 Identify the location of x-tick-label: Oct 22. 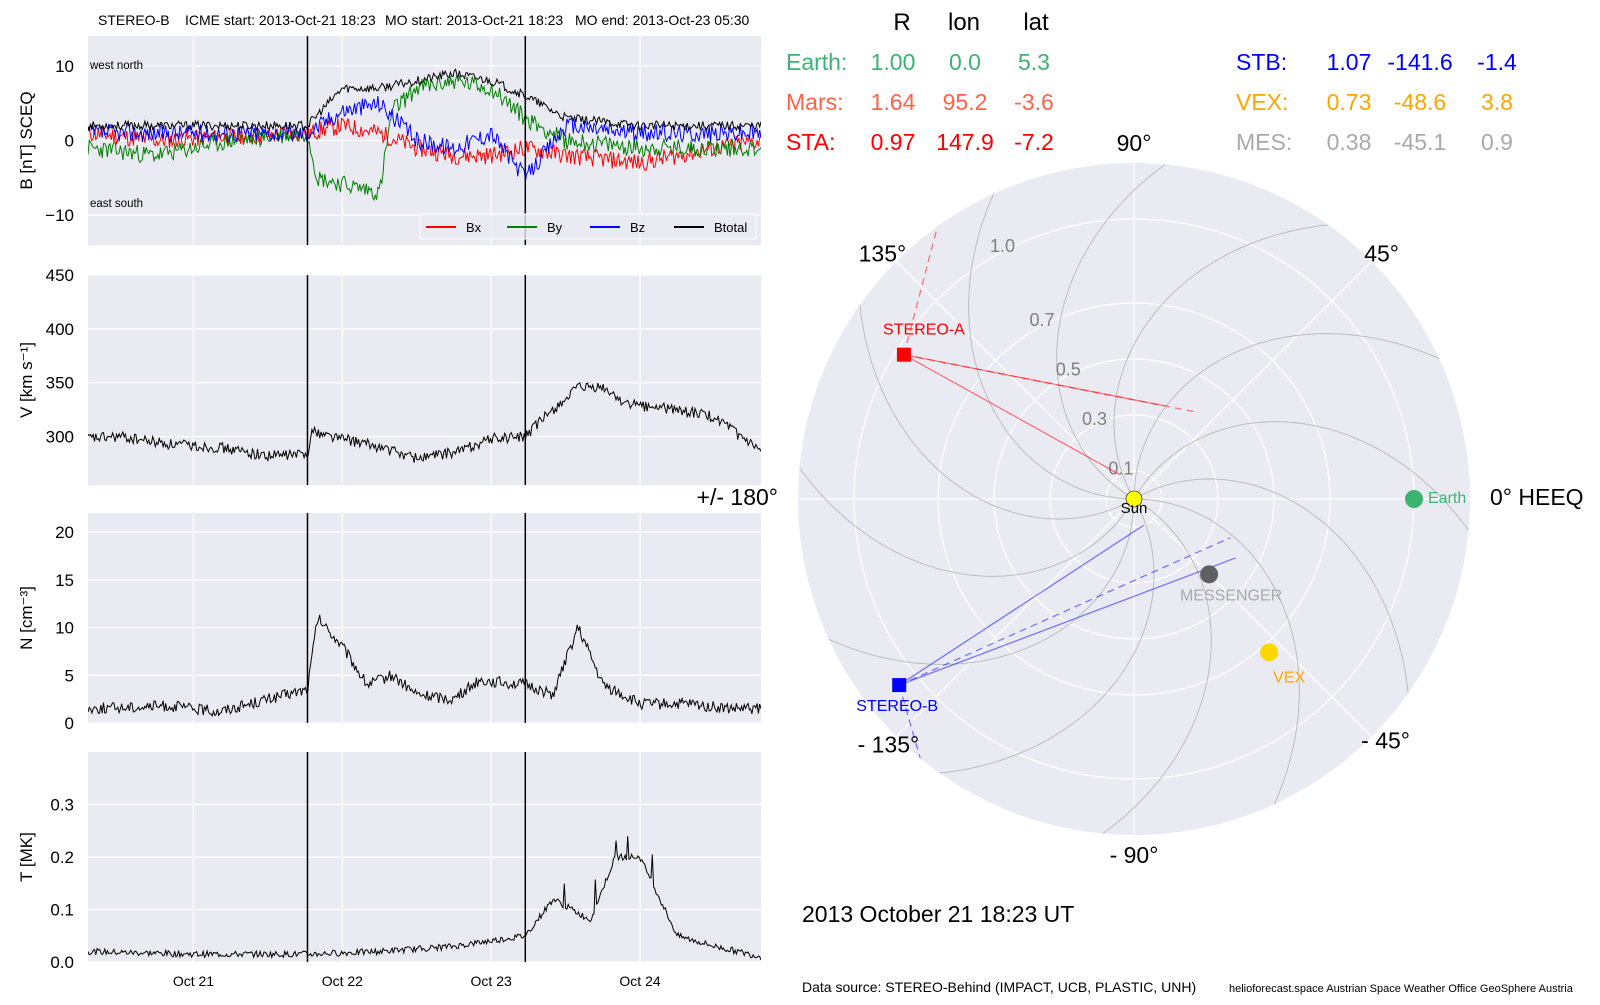
(342, 981).